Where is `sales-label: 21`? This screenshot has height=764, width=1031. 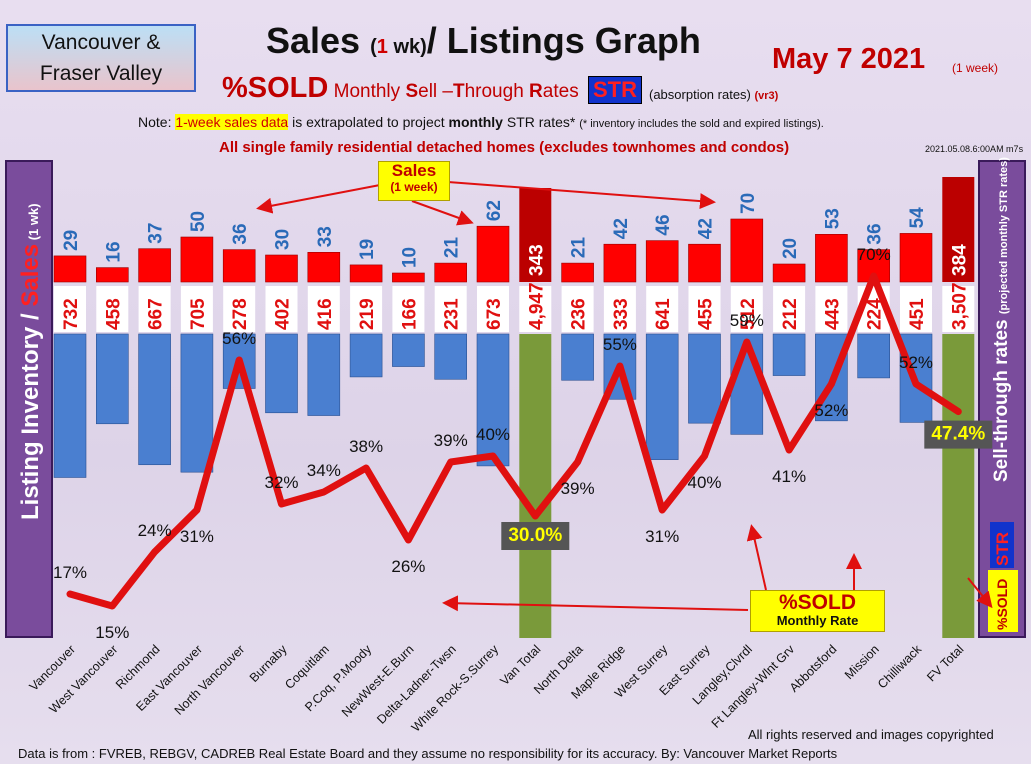 sales-label: 21 is located at coordinates (579, 248).